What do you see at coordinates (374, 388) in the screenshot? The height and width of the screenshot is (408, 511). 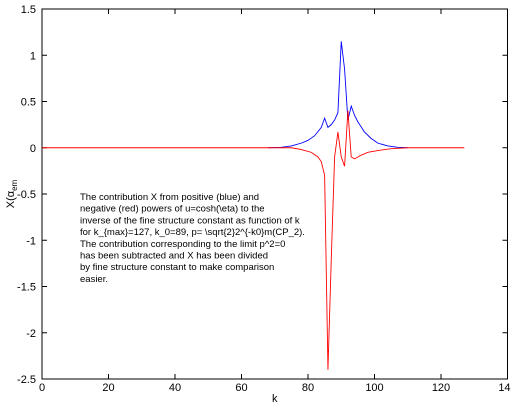 I see `x-tick-label: 100` at bounding box center [374, 388].